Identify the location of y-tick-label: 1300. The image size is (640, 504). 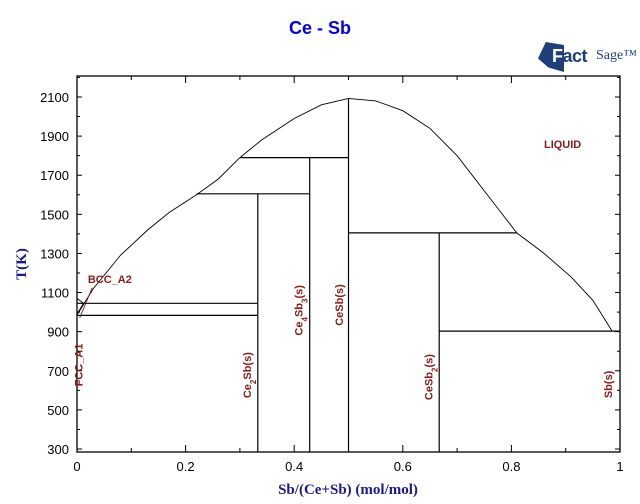
(54, 253).